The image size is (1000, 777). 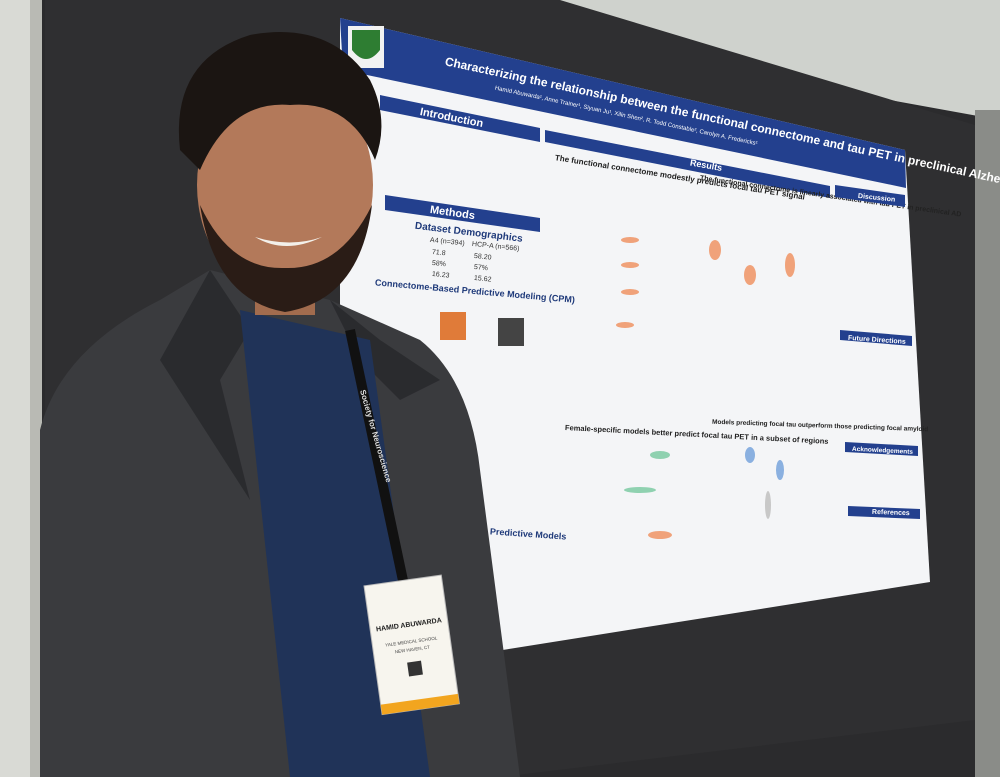 I want to click on face, so click(x=285, y=185).